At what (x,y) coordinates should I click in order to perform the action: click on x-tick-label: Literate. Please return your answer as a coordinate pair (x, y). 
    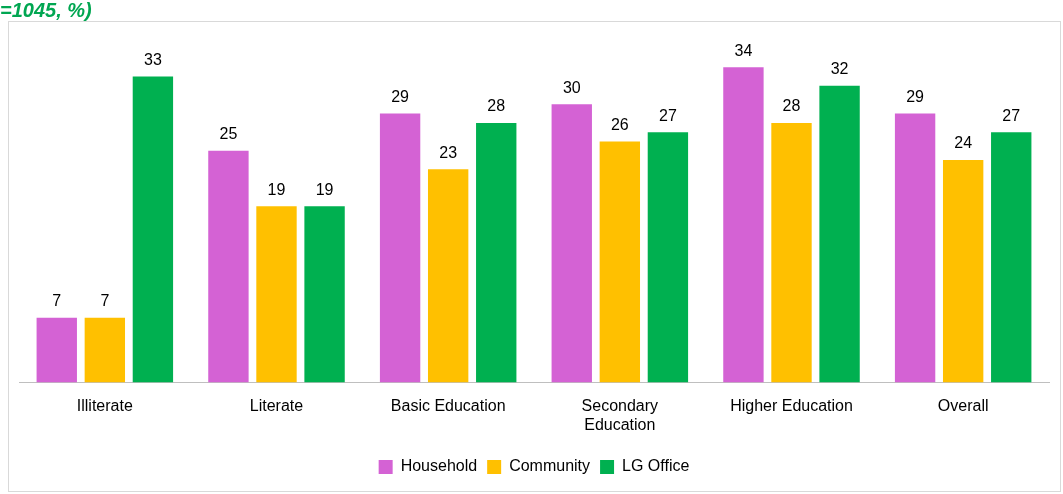
    Looking at the image, I should click on (276, 405).